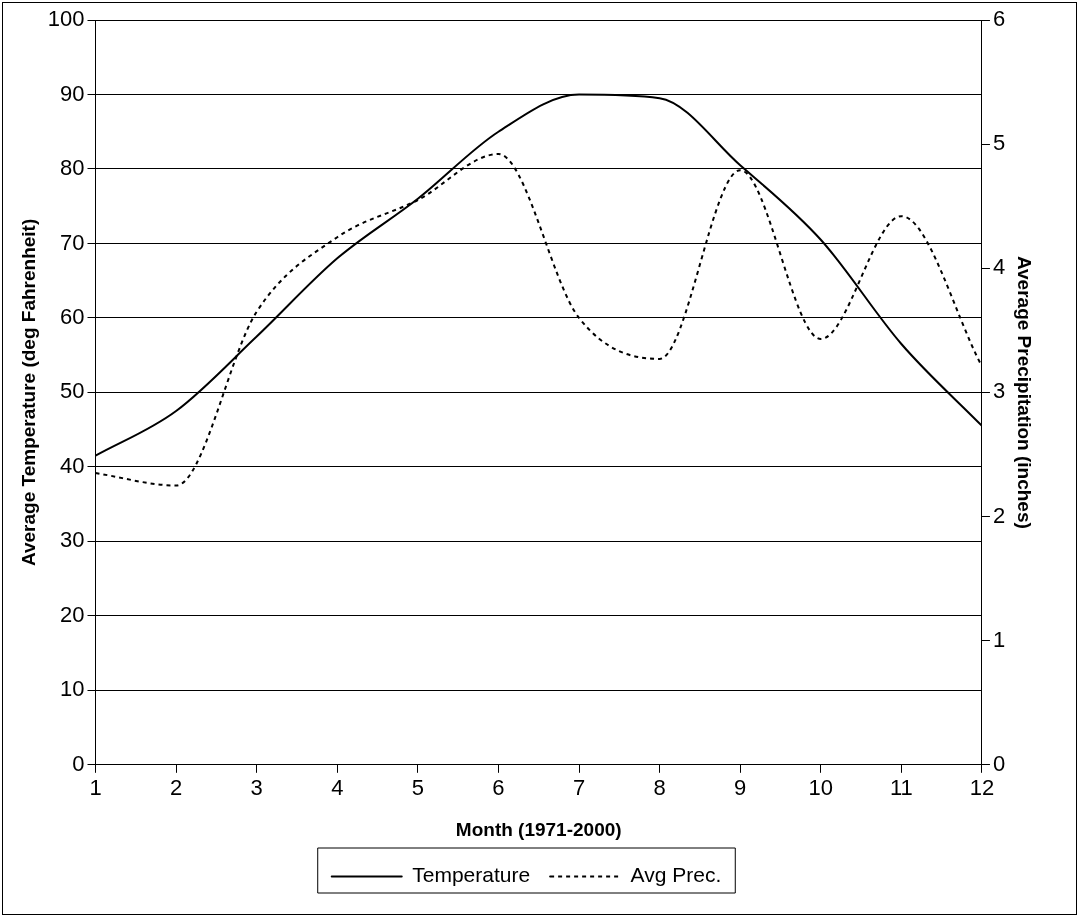 This screenshot has width=1079, height=917. Describe the element at coordinates (72, 391) in the screenshot. I see `y-tick-label: 50` at that location.